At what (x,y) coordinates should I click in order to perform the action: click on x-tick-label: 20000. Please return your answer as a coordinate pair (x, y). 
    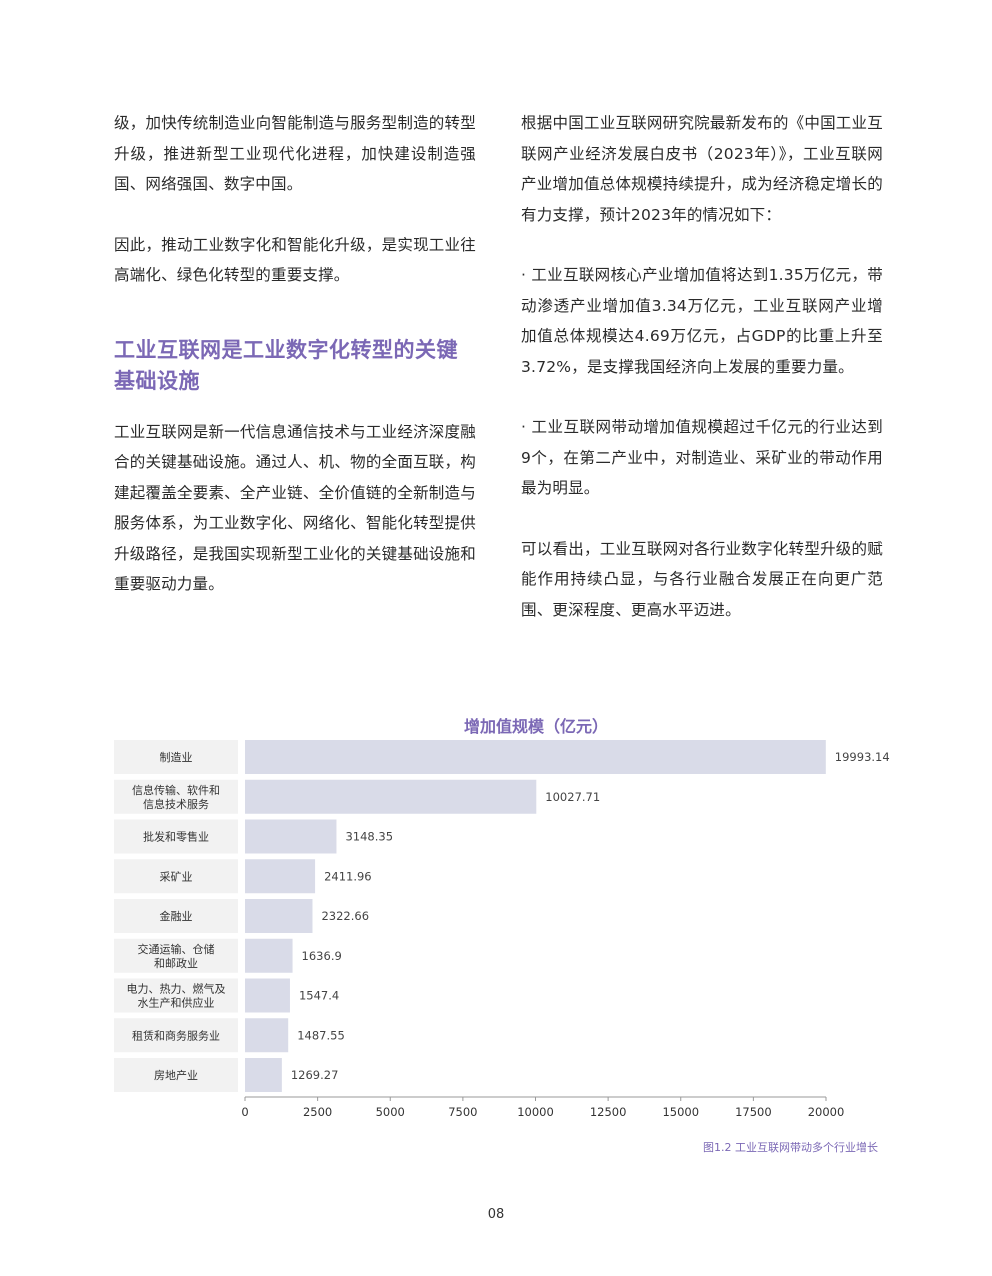
    Looking at the image, I should click on (826, 1112).